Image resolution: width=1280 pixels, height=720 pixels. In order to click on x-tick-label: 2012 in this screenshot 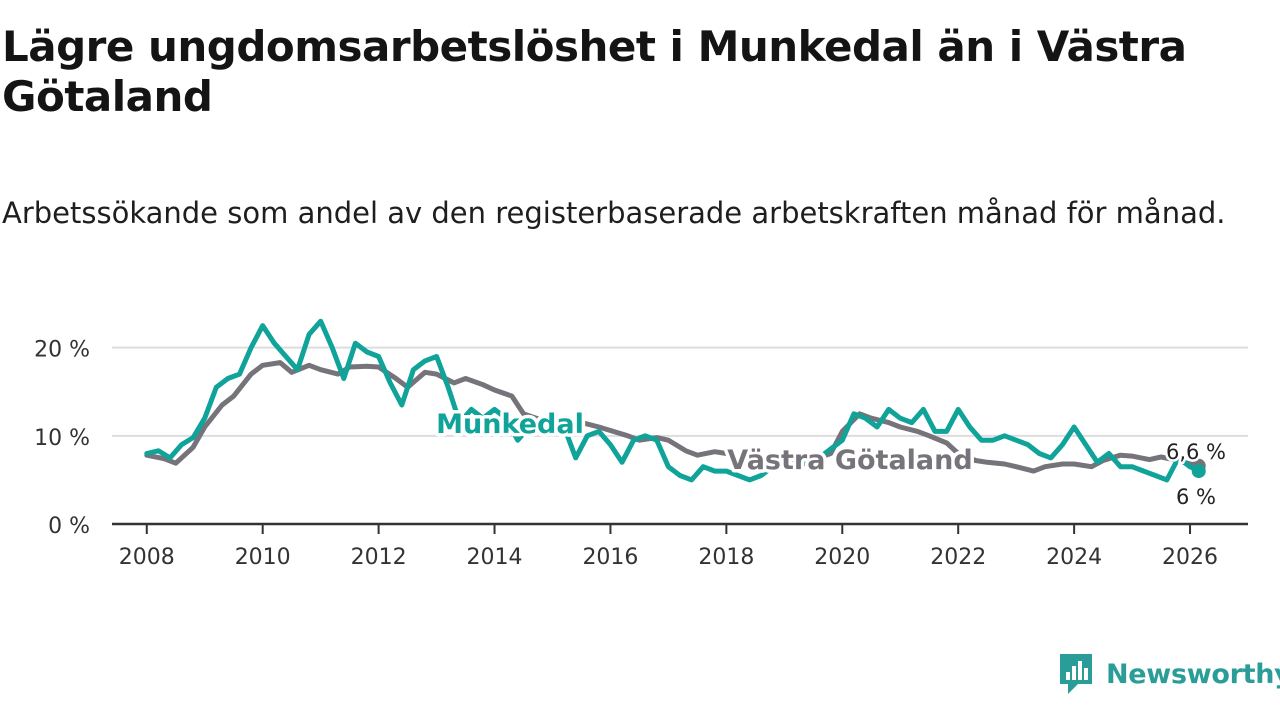, I will do `click(379, 557)`.